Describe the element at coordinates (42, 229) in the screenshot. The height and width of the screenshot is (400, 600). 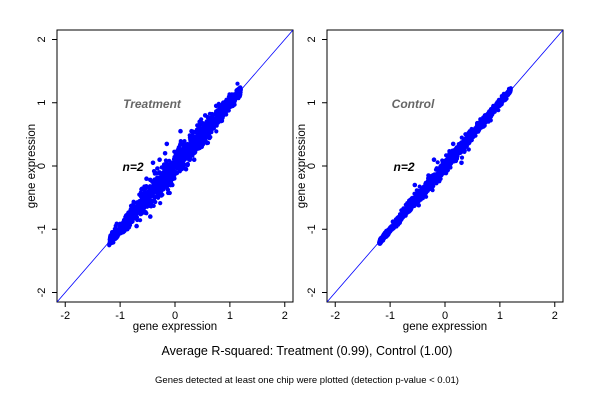
I see `y-tick-label: -1` at that location.